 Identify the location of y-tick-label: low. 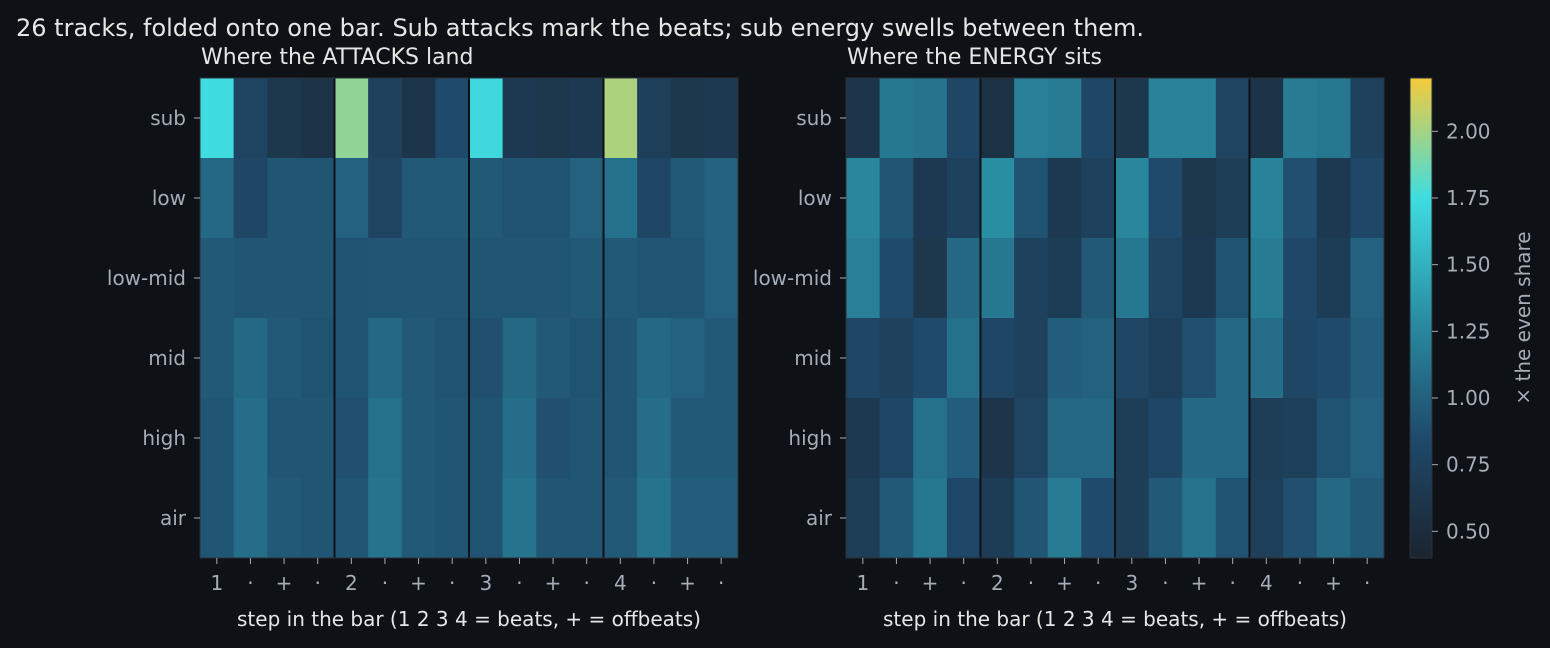
(169, 198).